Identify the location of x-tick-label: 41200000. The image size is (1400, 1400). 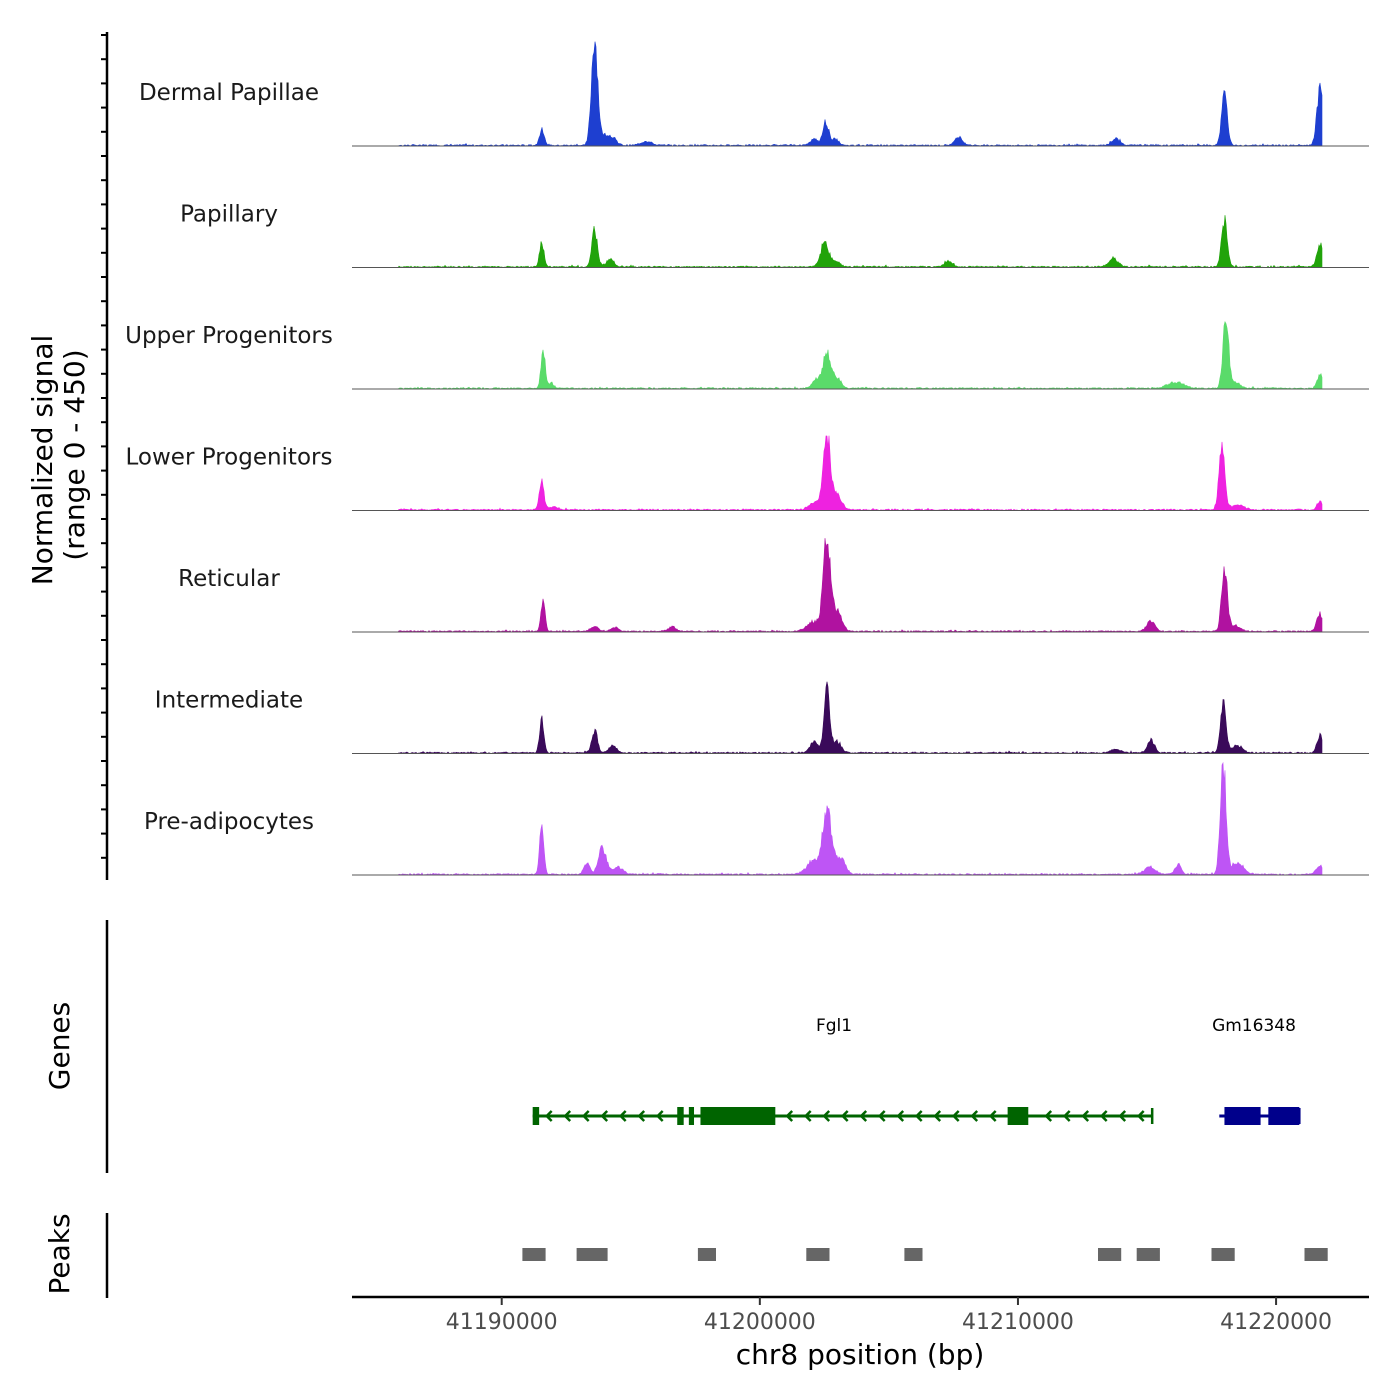
(760, 1322).